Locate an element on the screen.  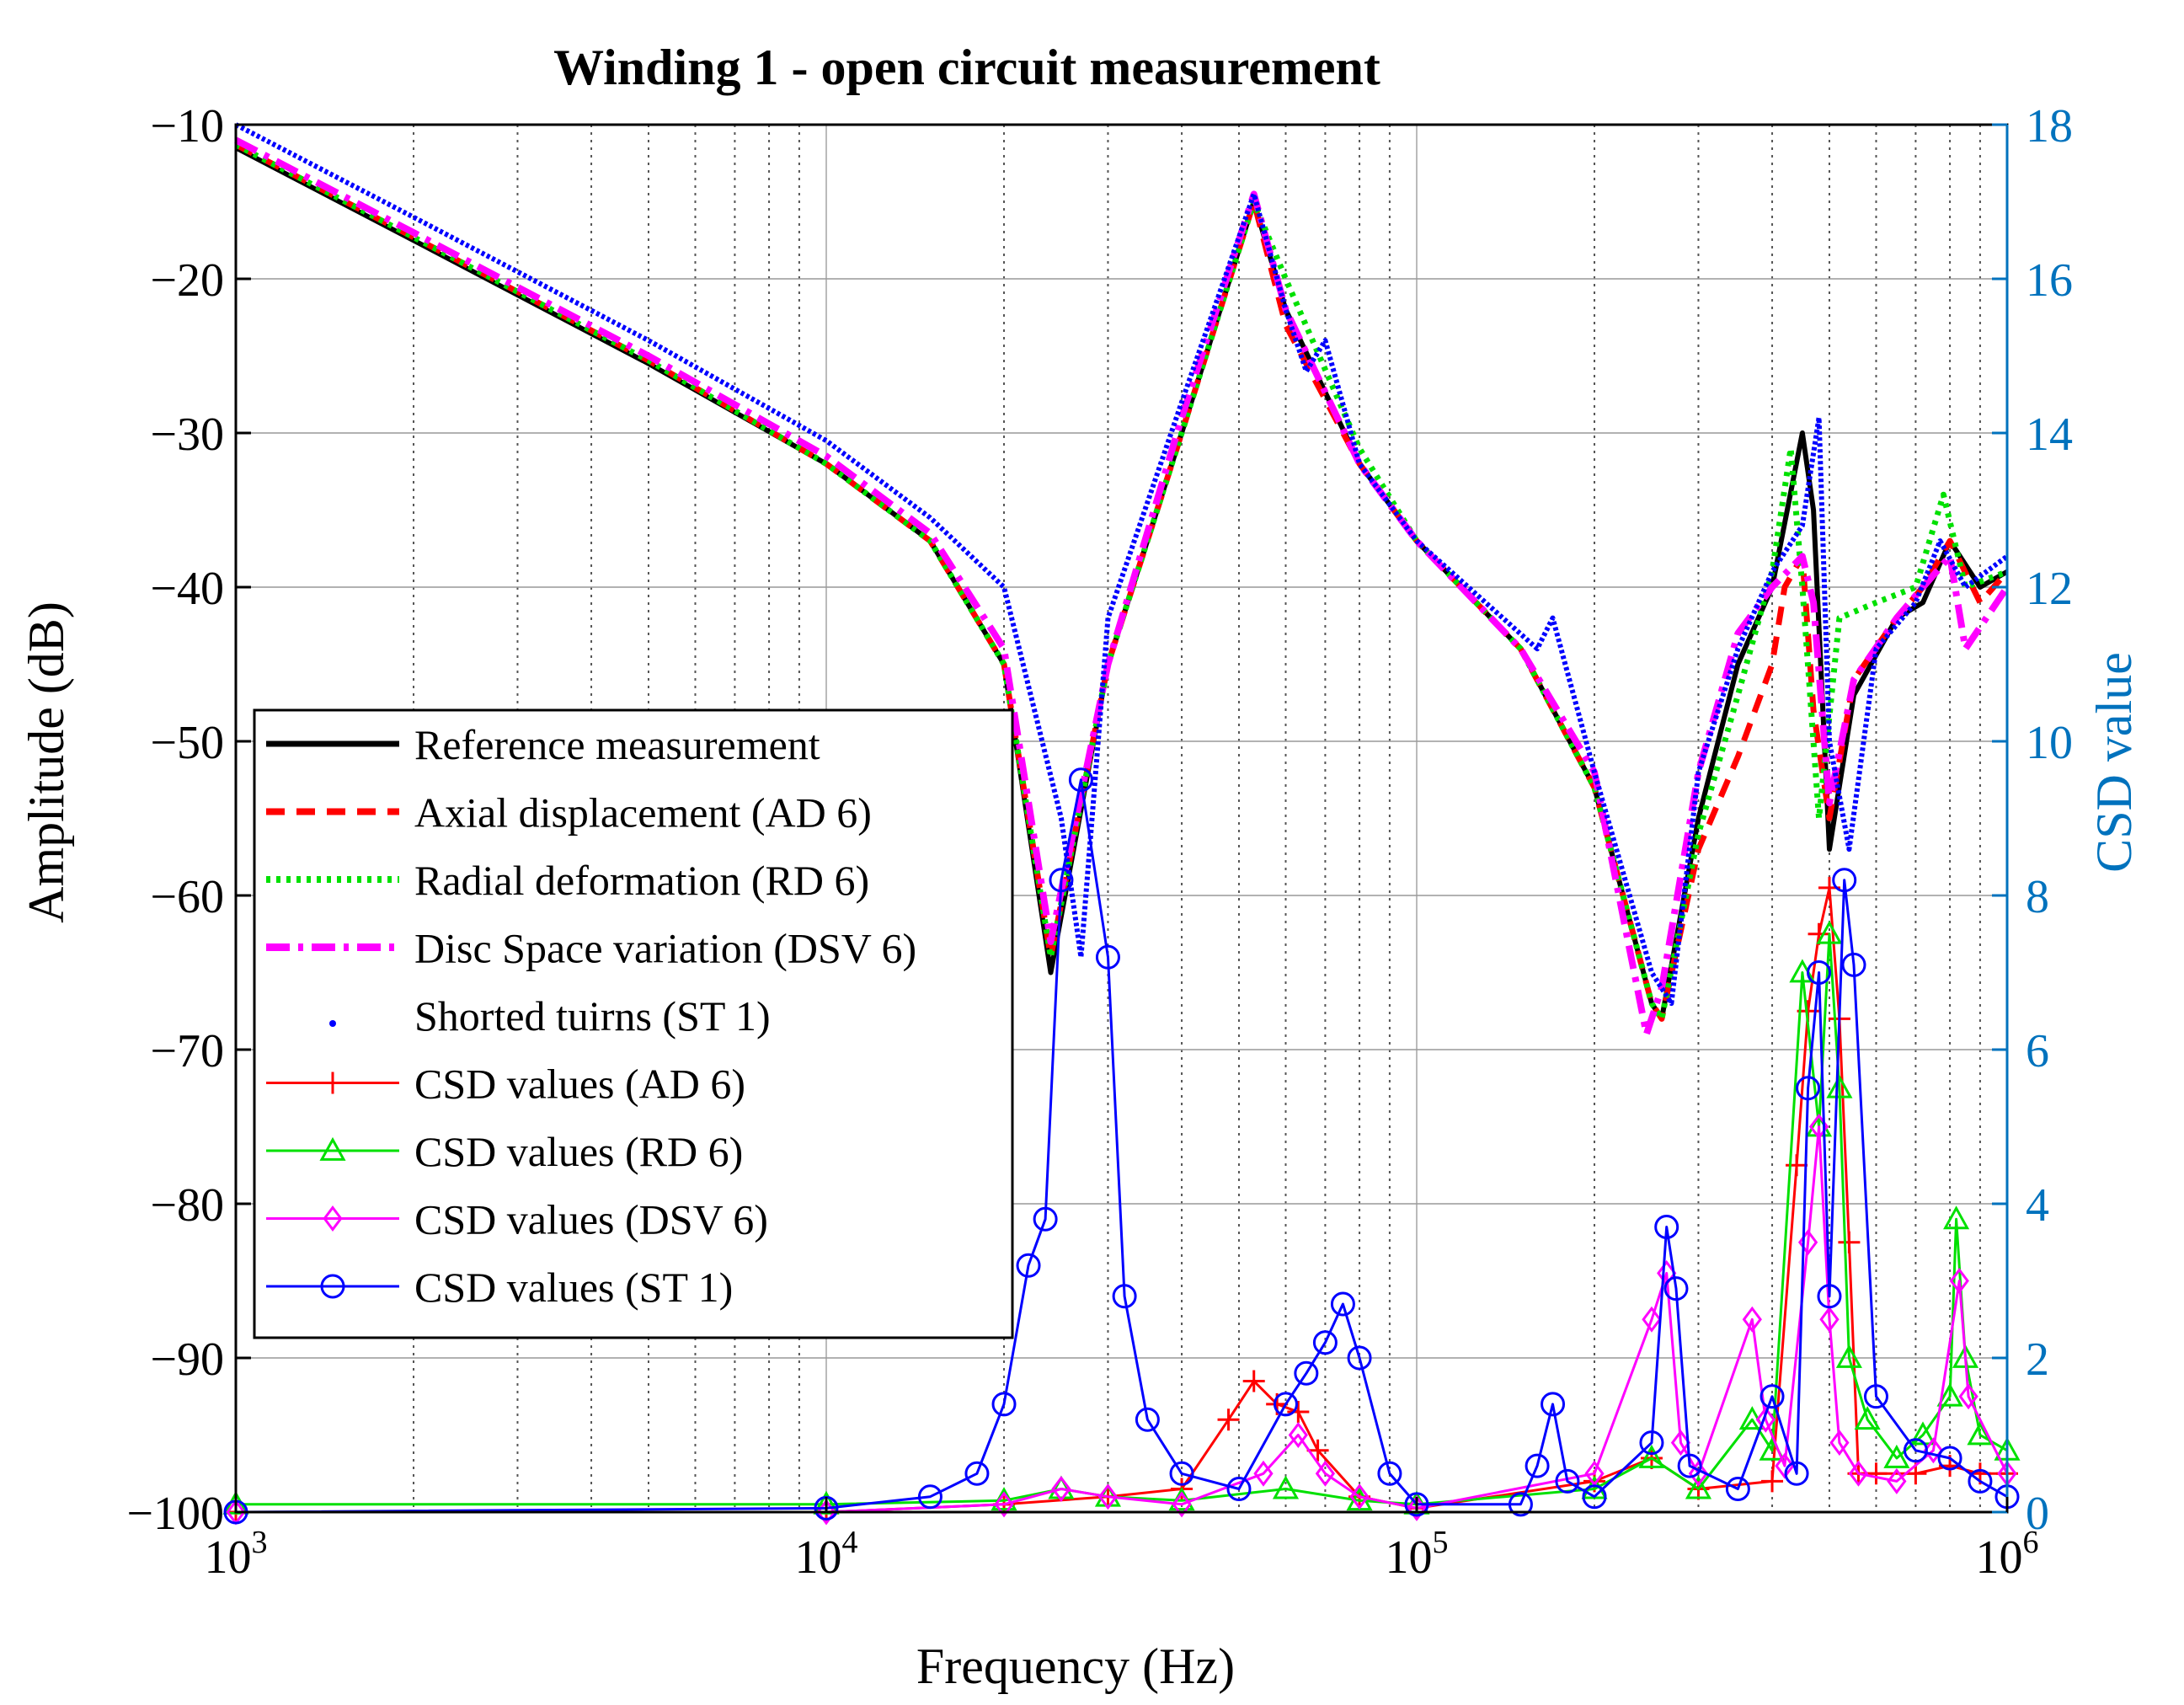
y-tick-label-right: 12 is located at coordinates (2049, 589).